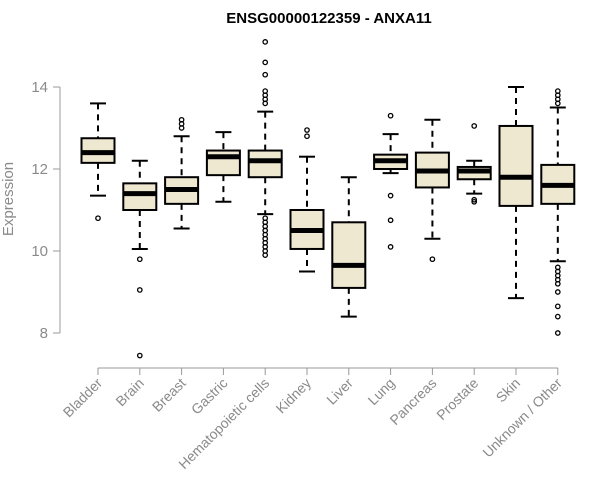 Image resolution: width=600 pixels, height=500 pixels. What do you see at coordinates (98, 162) in the screenshot?
I see `box-bladder` at bounding box center [98, 162].